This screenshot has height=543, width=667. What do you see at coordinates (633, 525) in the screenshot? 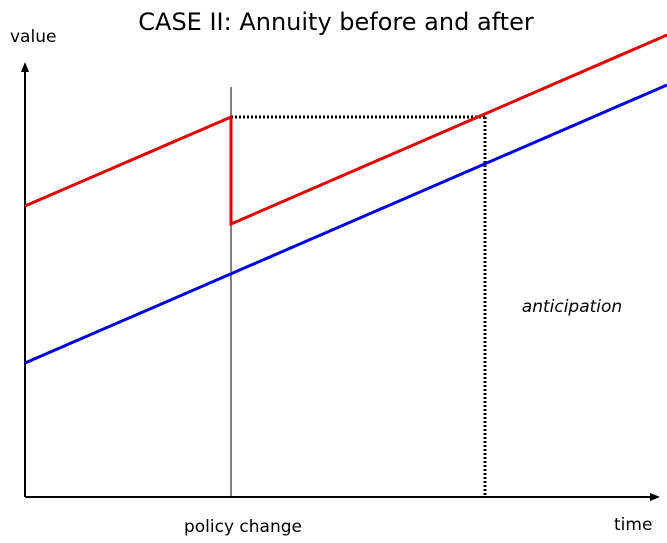
I see `x-axis-label: time` at bounding box center [633, 525].